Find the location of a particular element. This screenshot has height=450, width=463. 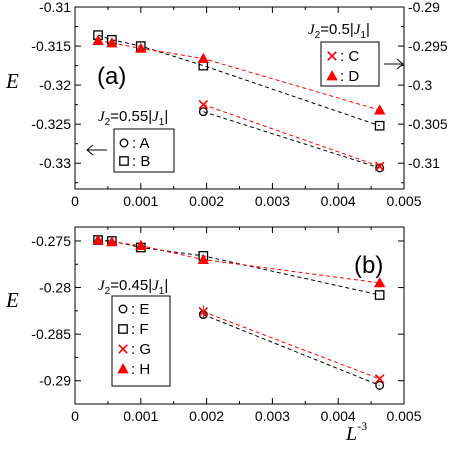

panel-b-xlabel: L-3 is located at coordinates (356, 432).